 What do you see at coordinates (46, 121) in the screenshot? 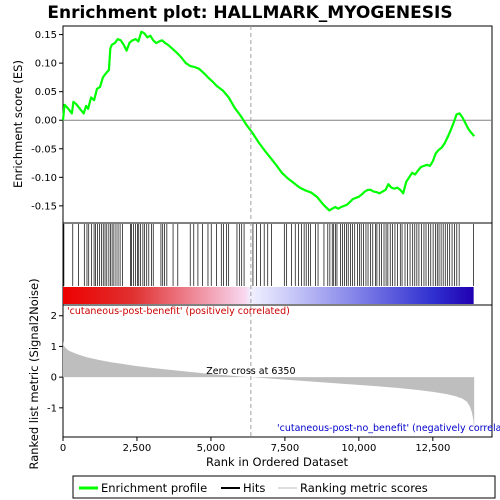
I see `es-y-tick-label: 0.00` at bounding box center [46, 121].